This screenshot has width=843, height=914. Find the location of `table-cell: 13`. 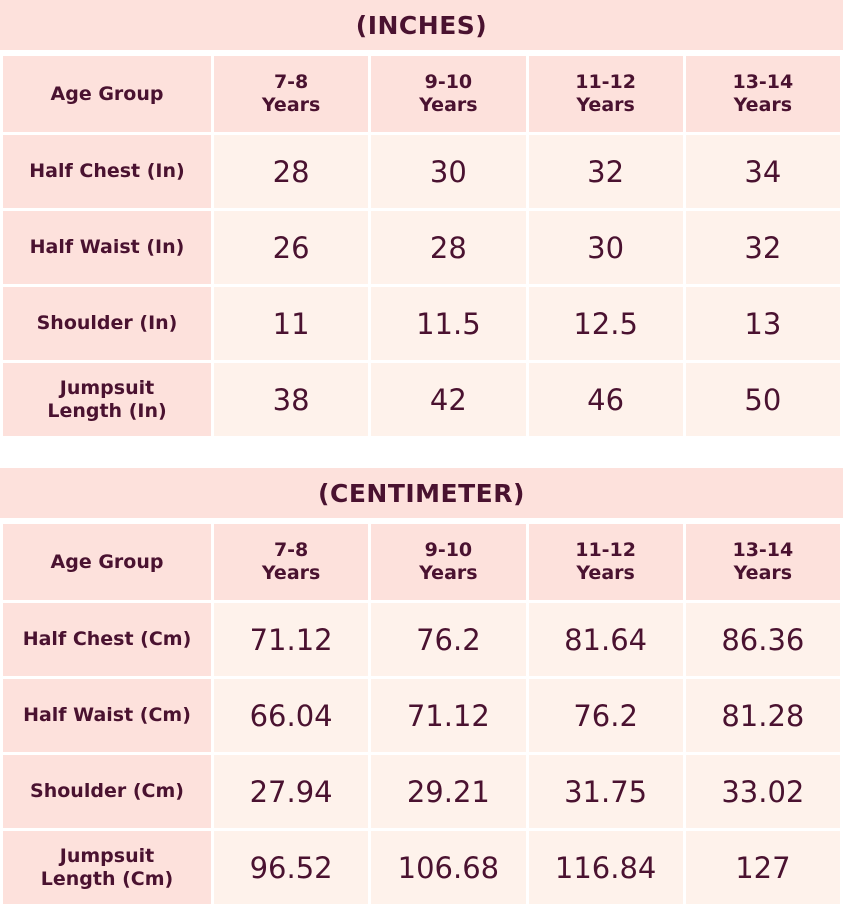

table-cell: 13 is located at coordinates (762, 323).